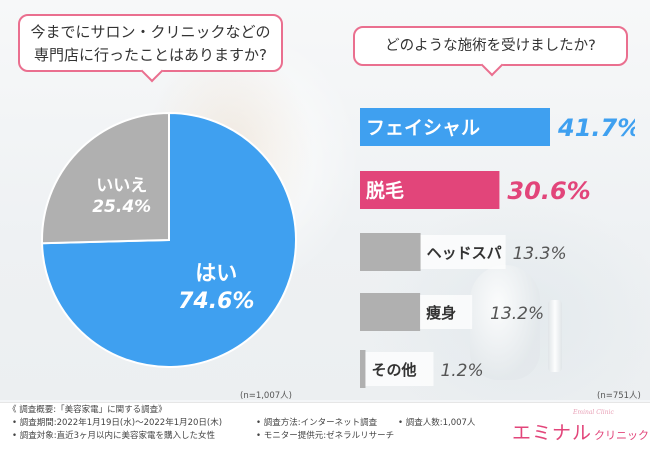  I want to click on bar-label-1: 脱毛, so click(385, 190).